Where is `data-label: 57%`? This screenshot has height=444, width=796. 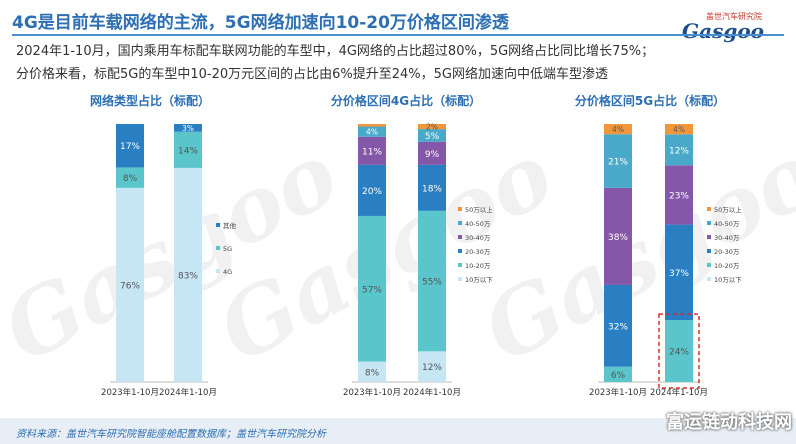 data-label: 57% is located at coordinates (372, 290).